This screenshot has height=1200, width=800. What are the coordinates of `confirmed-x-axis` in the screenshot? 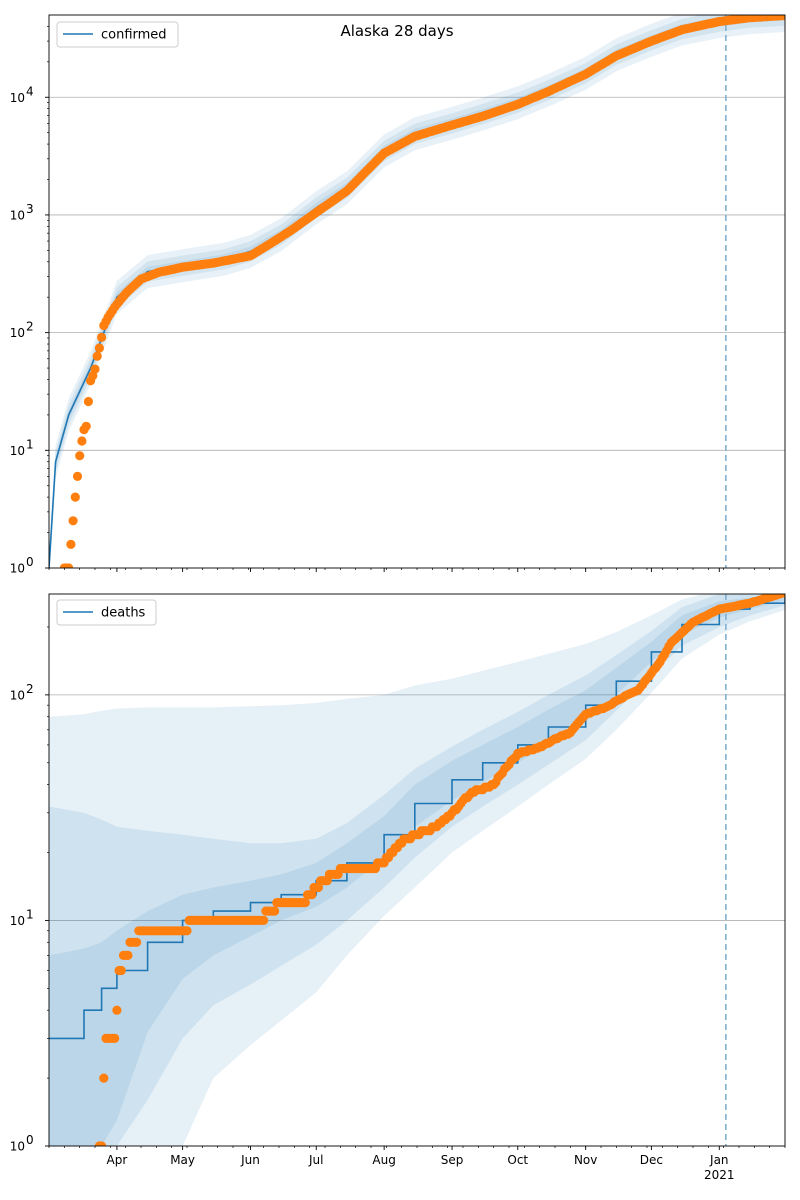 It's located at (417, 570).